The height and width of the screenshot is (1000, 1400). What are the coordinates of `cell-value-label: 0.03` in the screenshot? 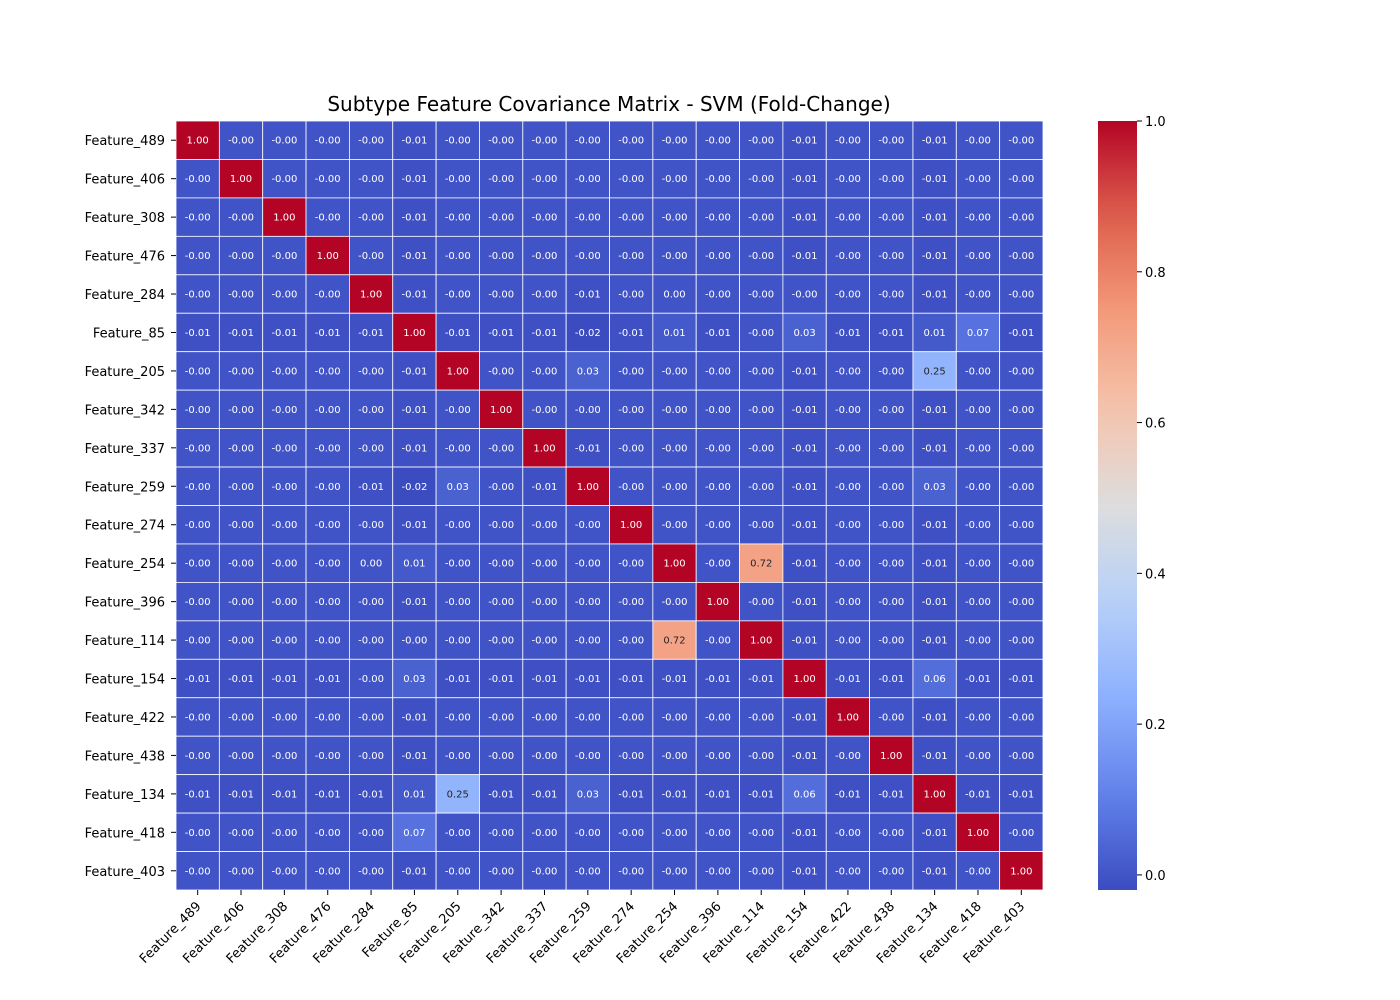 It's located at (414, 679).